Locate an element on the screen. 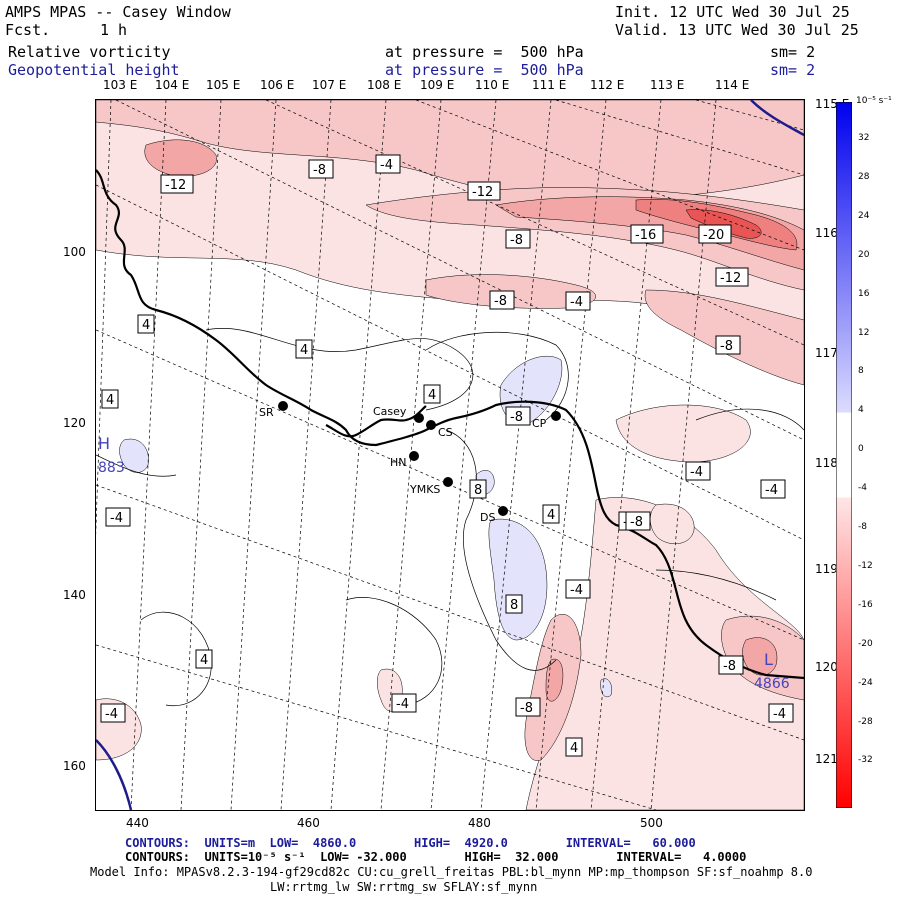 The image size is (900, 900). contour-label: 8 is located at coordinates (478, 489).